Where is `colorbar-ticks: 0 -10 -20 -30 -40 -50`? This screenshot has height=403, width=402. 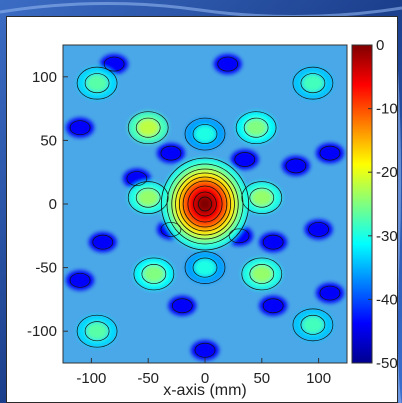
colorbar-ticks: 0 -10 -20 -30 -40 -50 is located at coordinates (382, 204).